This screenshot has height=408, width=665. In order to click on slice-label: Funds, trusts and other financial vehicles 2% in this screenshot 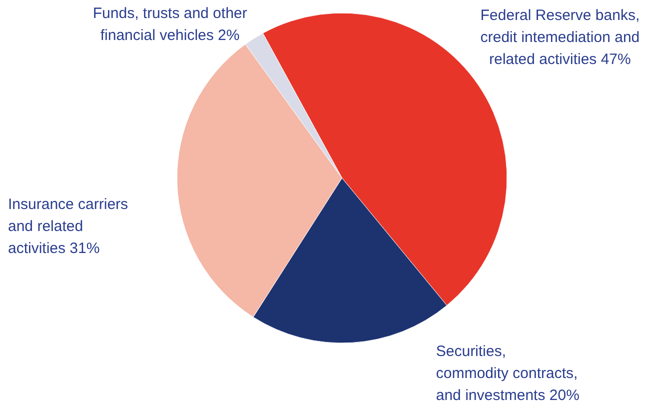, I will do `click(170, 24)`.